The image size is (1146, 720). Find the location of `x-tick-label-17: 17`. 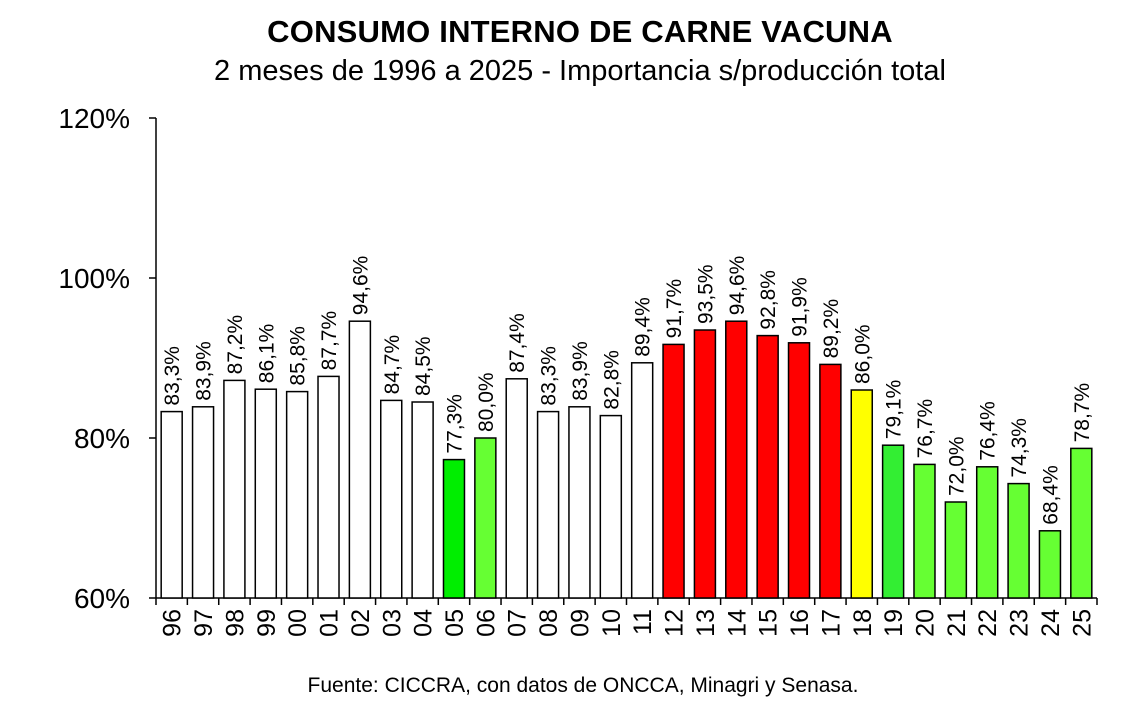

x-tick-label-17: 17 is located at coordinates (831, 623).